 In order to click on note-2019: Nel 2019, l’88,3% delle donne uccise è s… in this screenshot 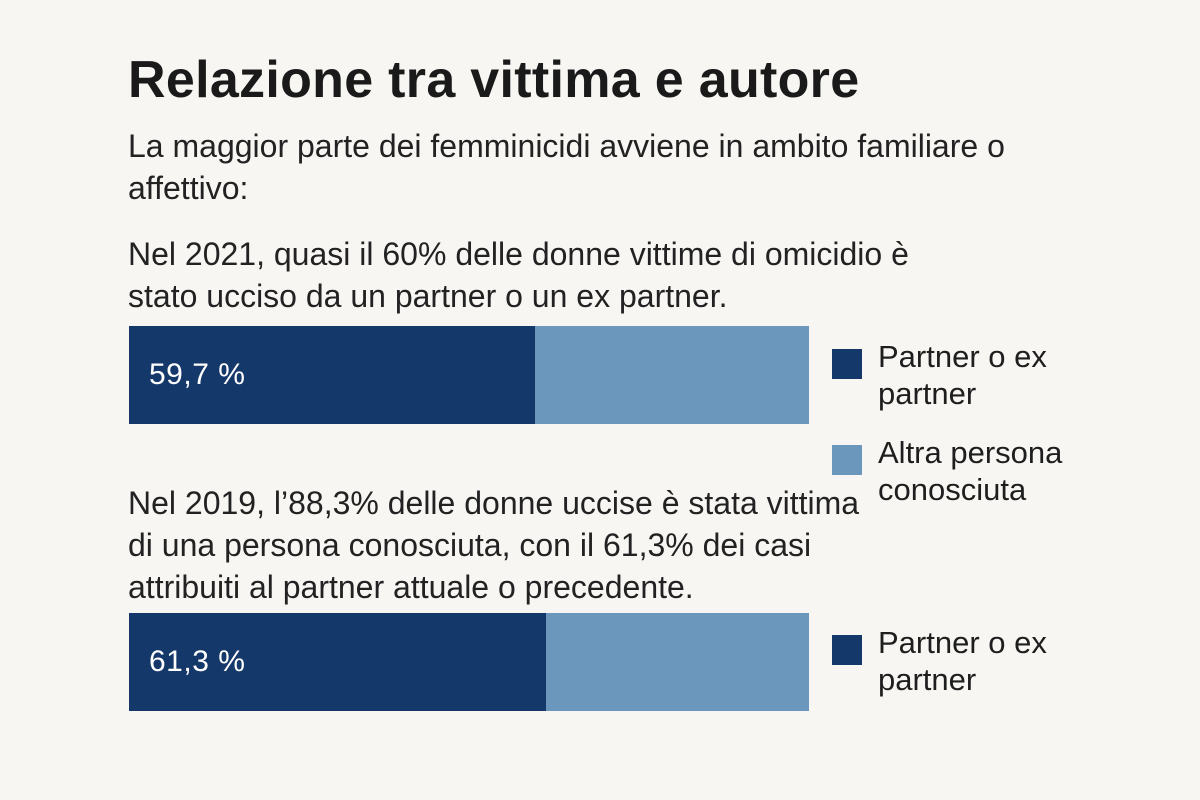, I will do `click(494, 545)`.